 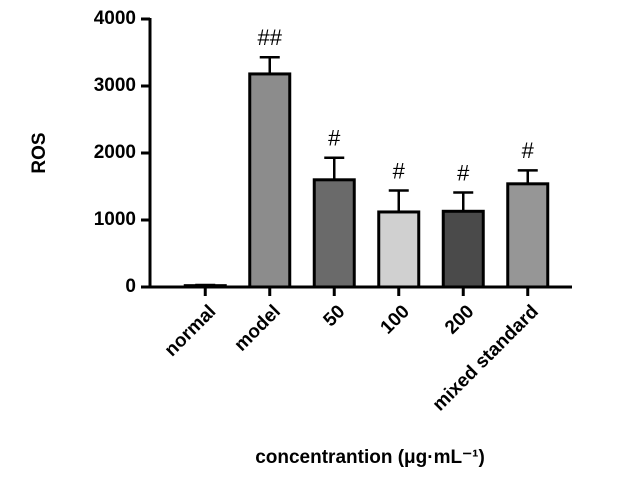 What do you see at coordinates (130, 286) in the screenshot?
I see `y-tick-label: 0` at bounding box center [130, 286].